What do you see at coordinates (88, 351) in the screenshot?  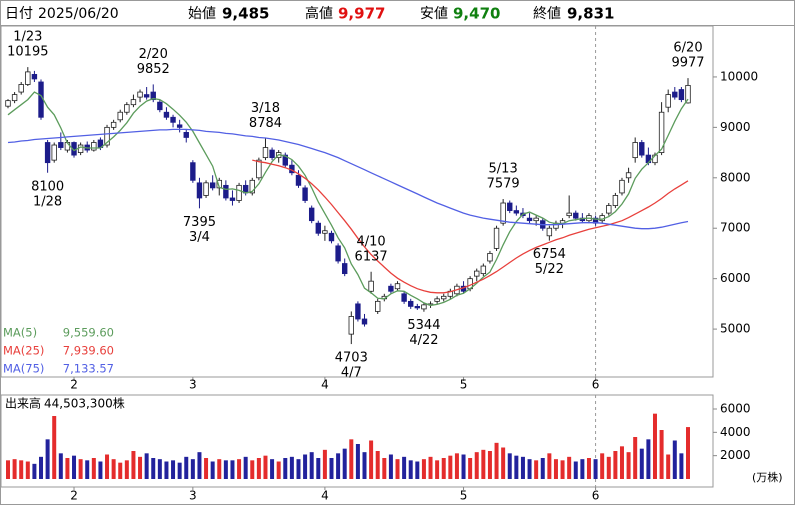 I see `legend-value: 7,939.60` at bounding box center [88, 351].